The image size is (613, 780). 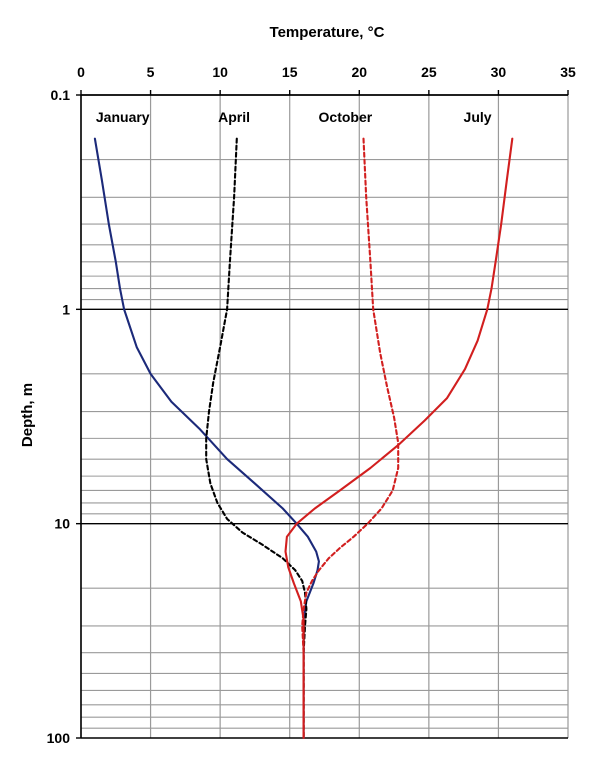 I want to click on x-tick-label: 5, so click(x=151, y=72).